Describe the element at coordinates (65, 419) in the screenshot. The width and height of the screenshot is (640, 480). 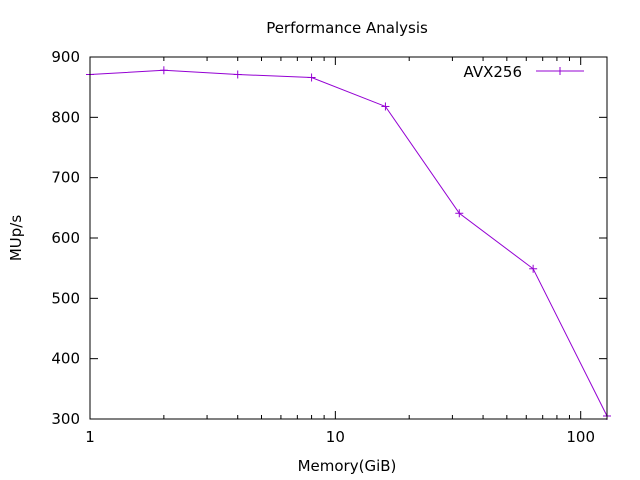
I see `y-tick-label: 300` at that location.